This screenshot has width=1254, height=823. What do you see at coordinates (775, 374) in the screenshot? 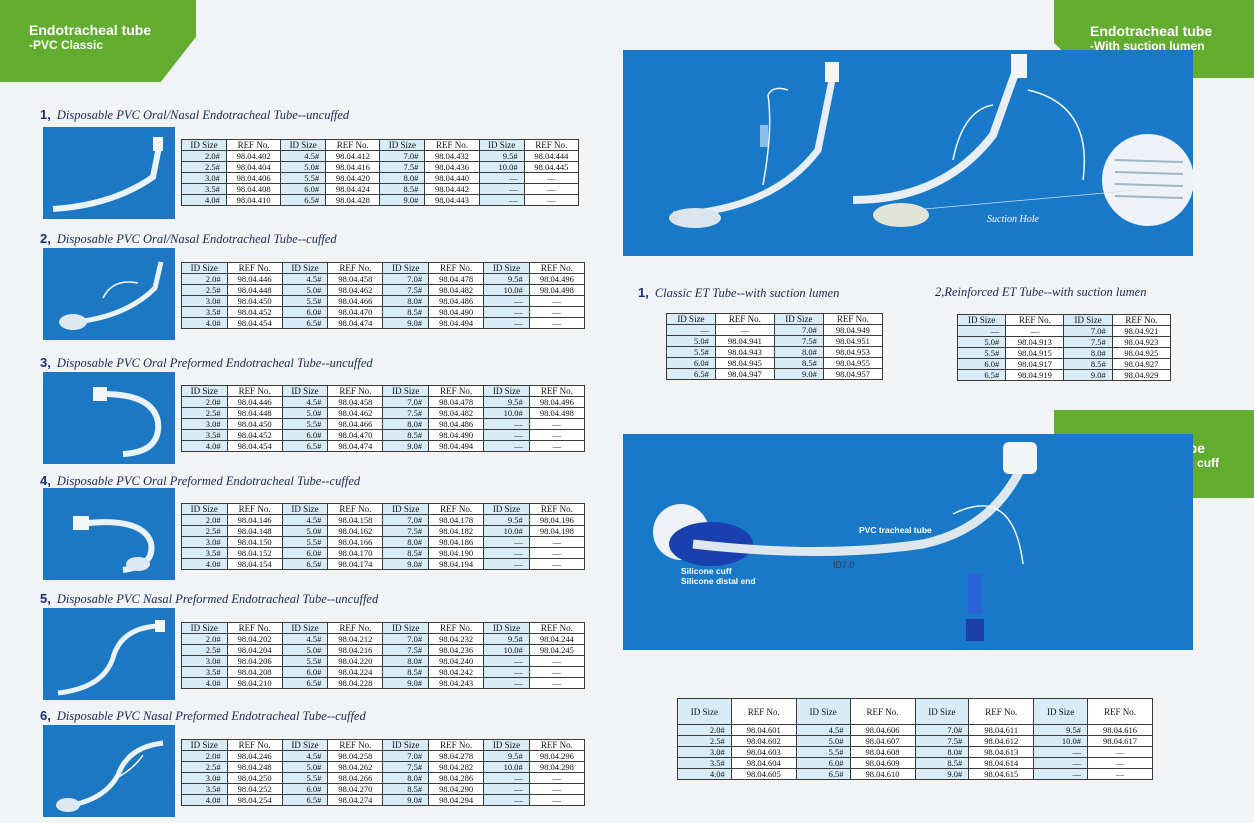
I see `table-row: 6.5# 98.04.947 9.0# 98.04.957` at bounding box center [775, 374].